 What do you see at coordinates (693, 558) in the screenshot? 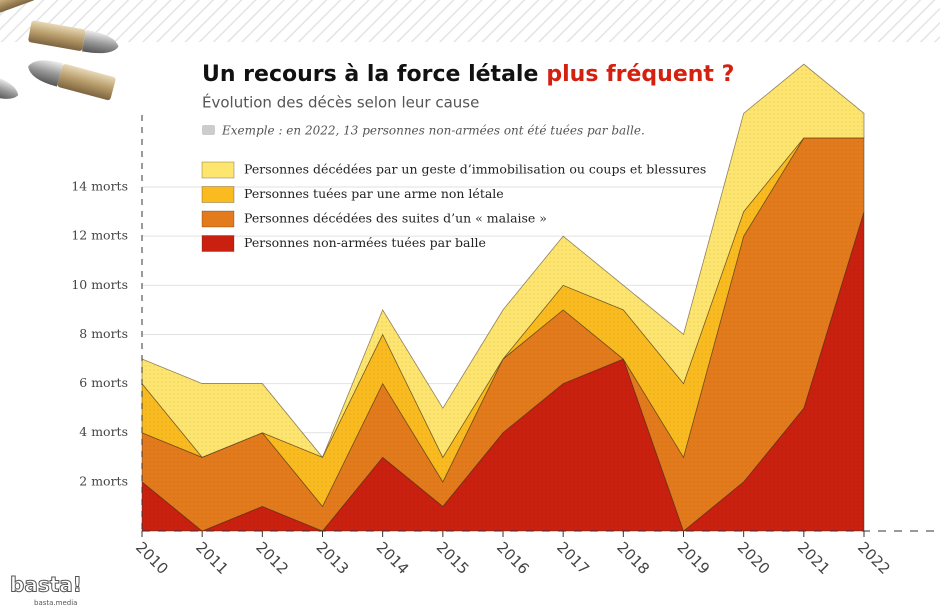
I see `x-tick-label: 2019` at bounding box center [693, 558].